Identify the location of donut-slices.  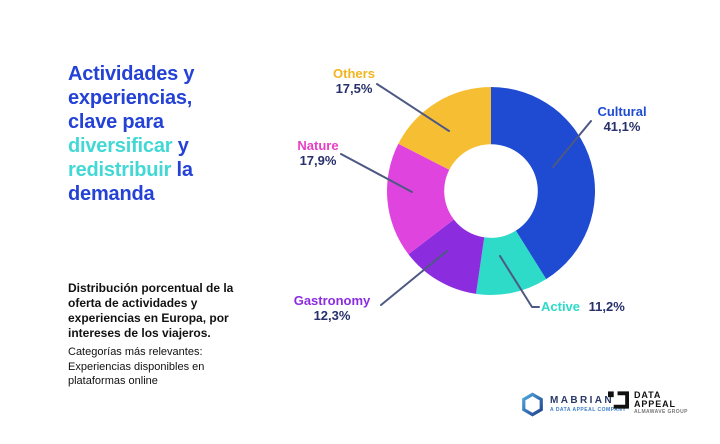
(491, 191).